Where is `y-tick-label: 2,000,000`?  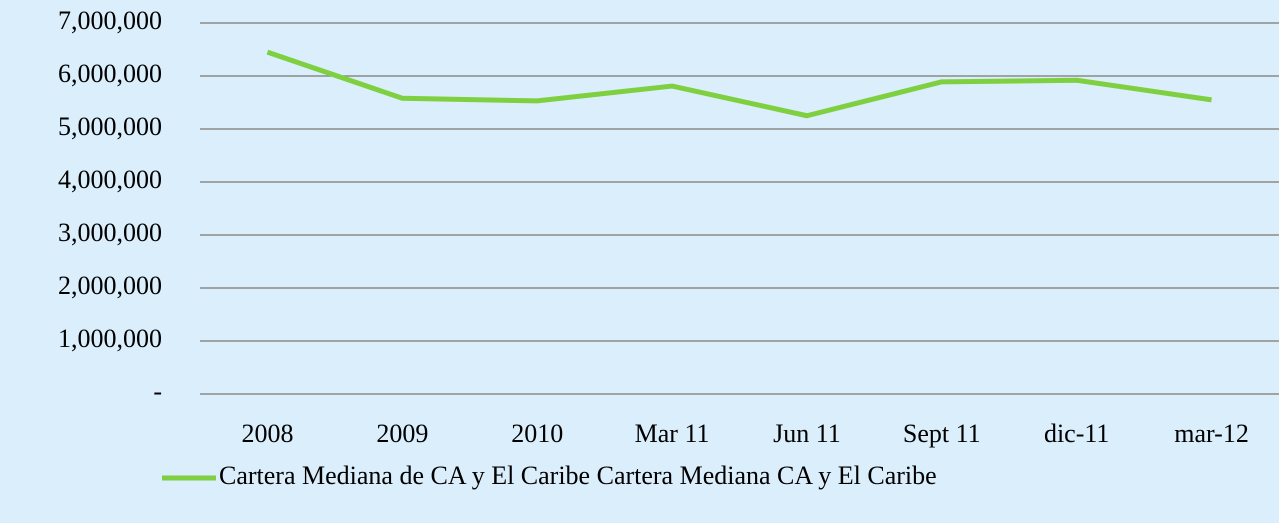
y-tick-label: 2,000,000 is located at coordinates (110, 285).